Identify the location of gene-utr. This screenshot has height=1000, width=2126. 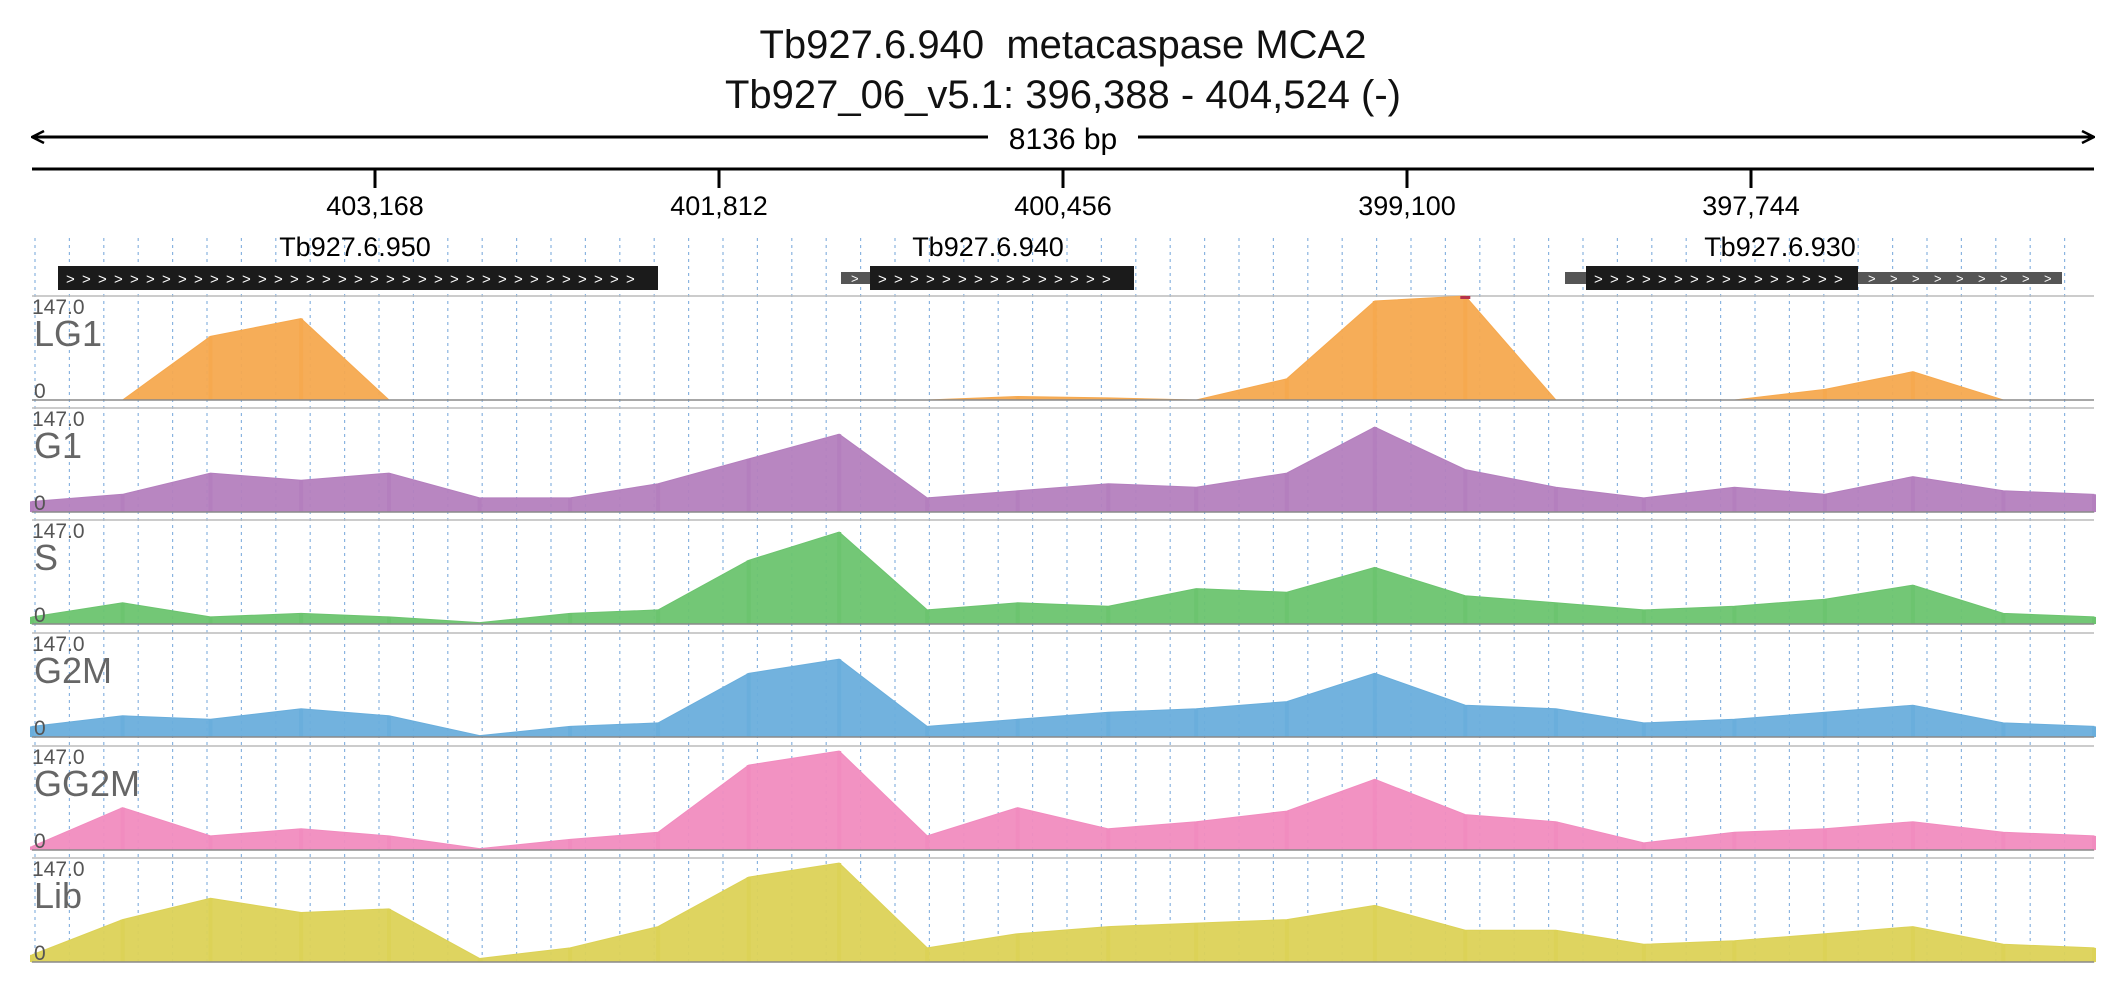
(1575, 278).